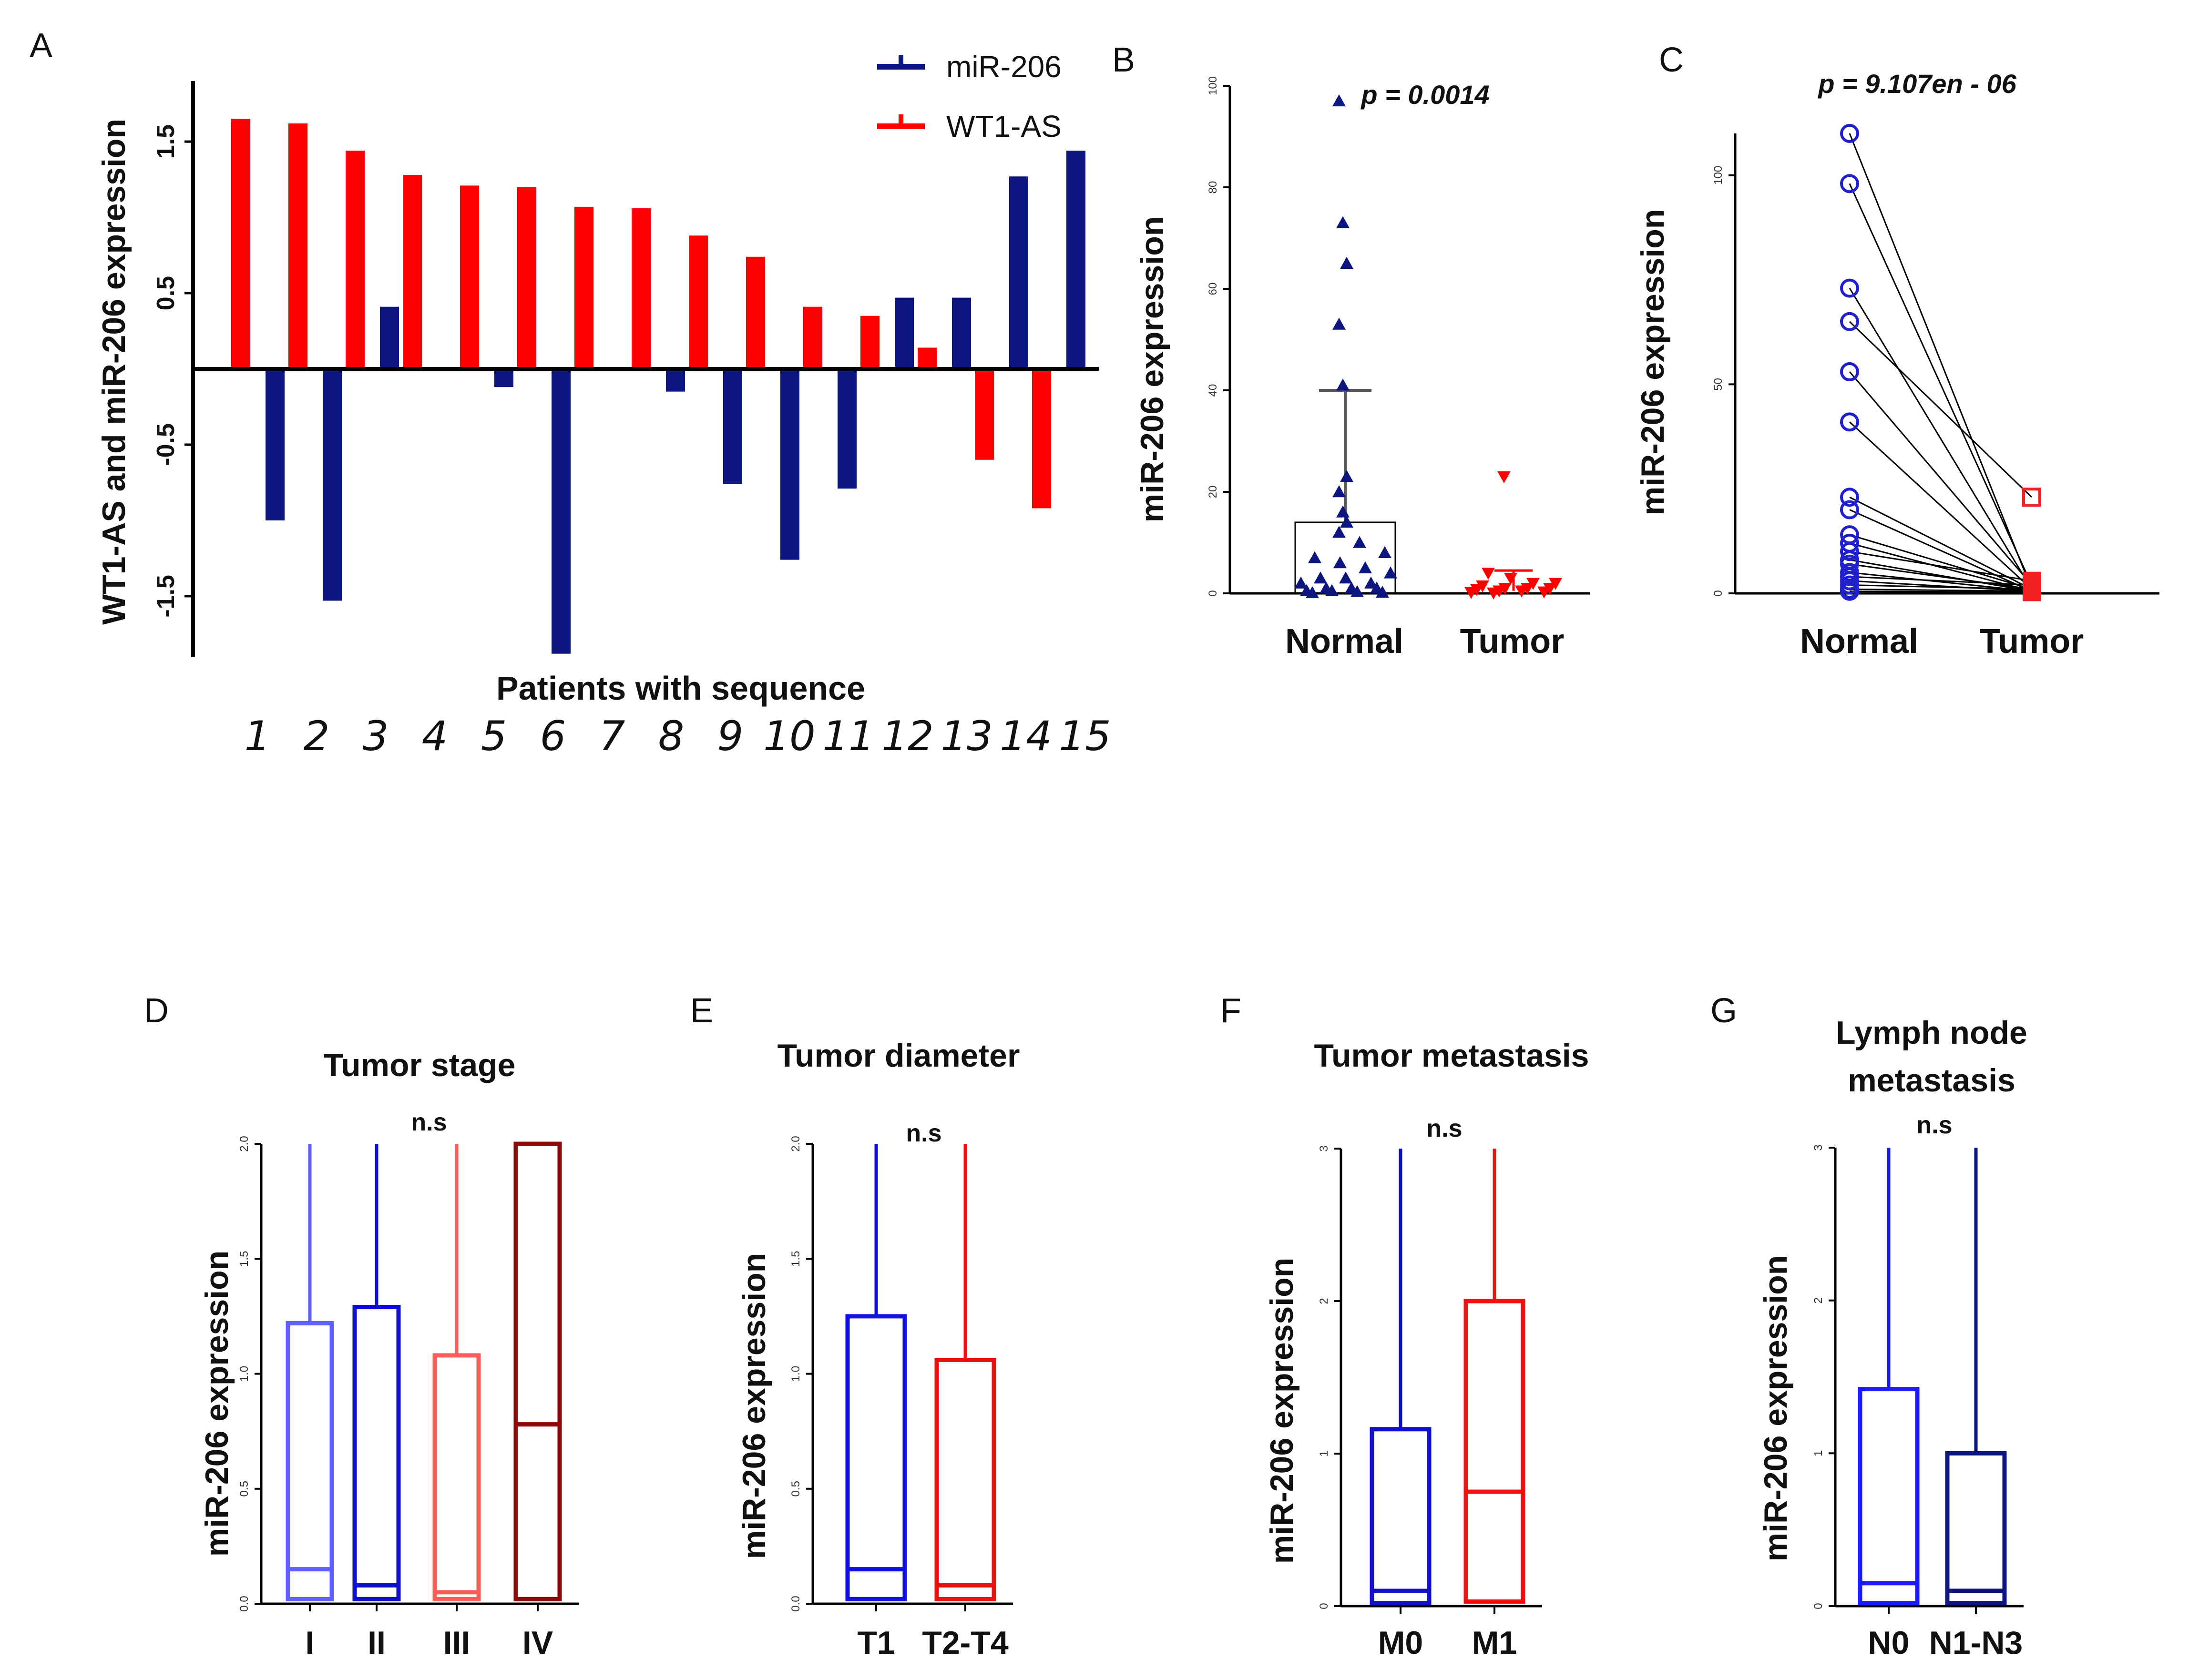 The width and height of the screenshot is (2189, 1680). I want to click on panel-e-xcat-t2-t4: T2-T4, so click(966, 1643).